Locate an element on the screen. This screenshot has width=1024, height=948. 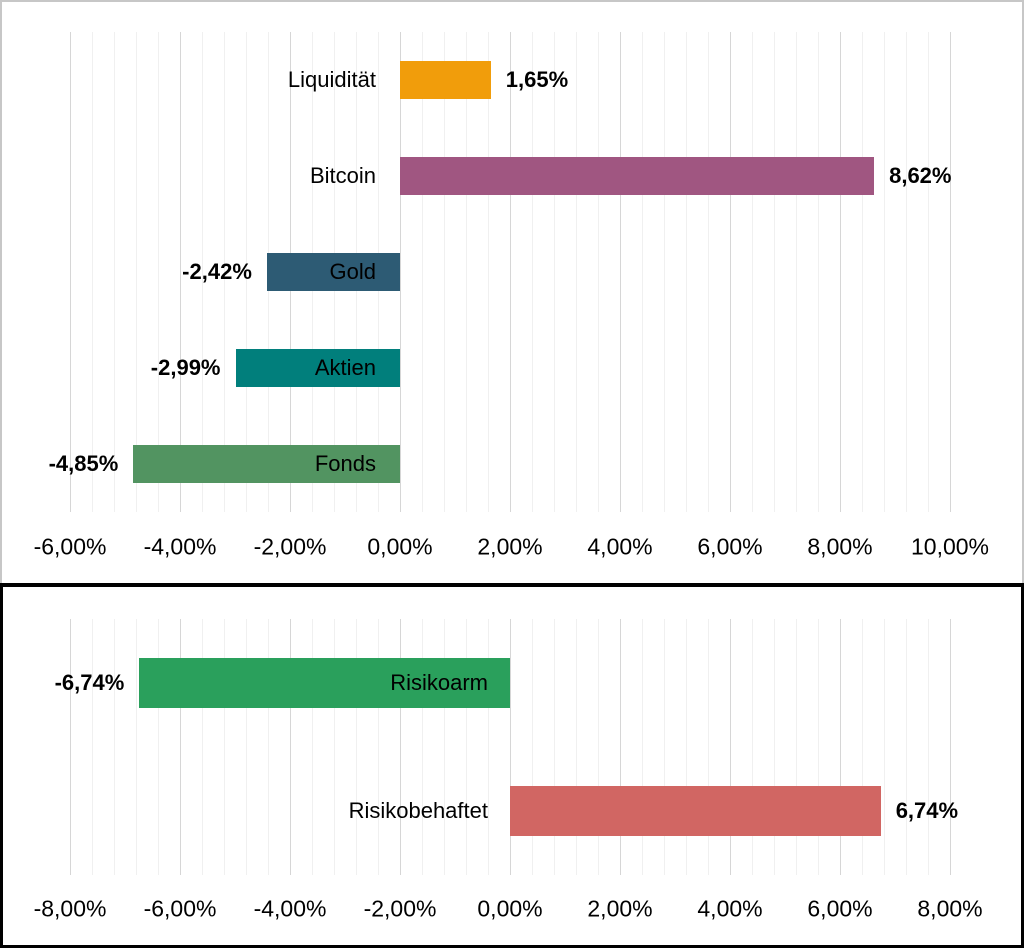
bar-risikoarm is located at coordinates (324, 683).